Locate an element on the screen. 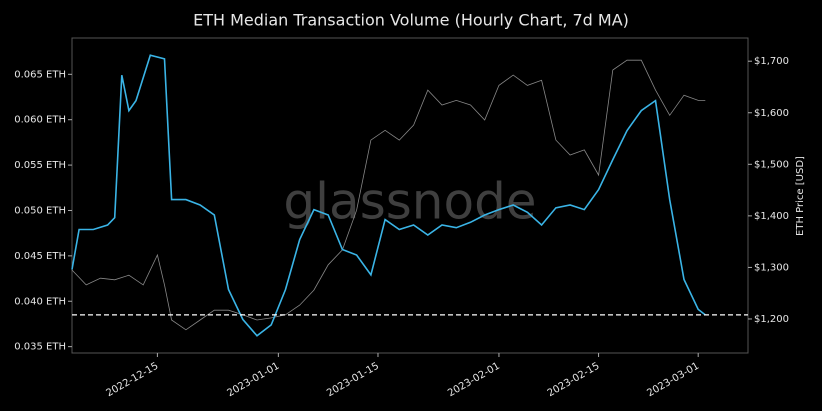 The width and height of the screenshot is (822, 411). x-tick-label: 2023-02-01 is located at coordinates (474, 380).